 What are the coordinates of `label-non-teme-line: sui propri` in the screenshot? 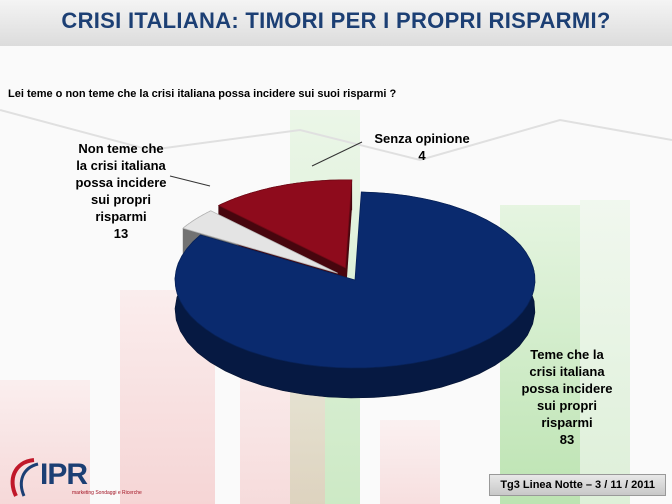 It's located at (121, 199).